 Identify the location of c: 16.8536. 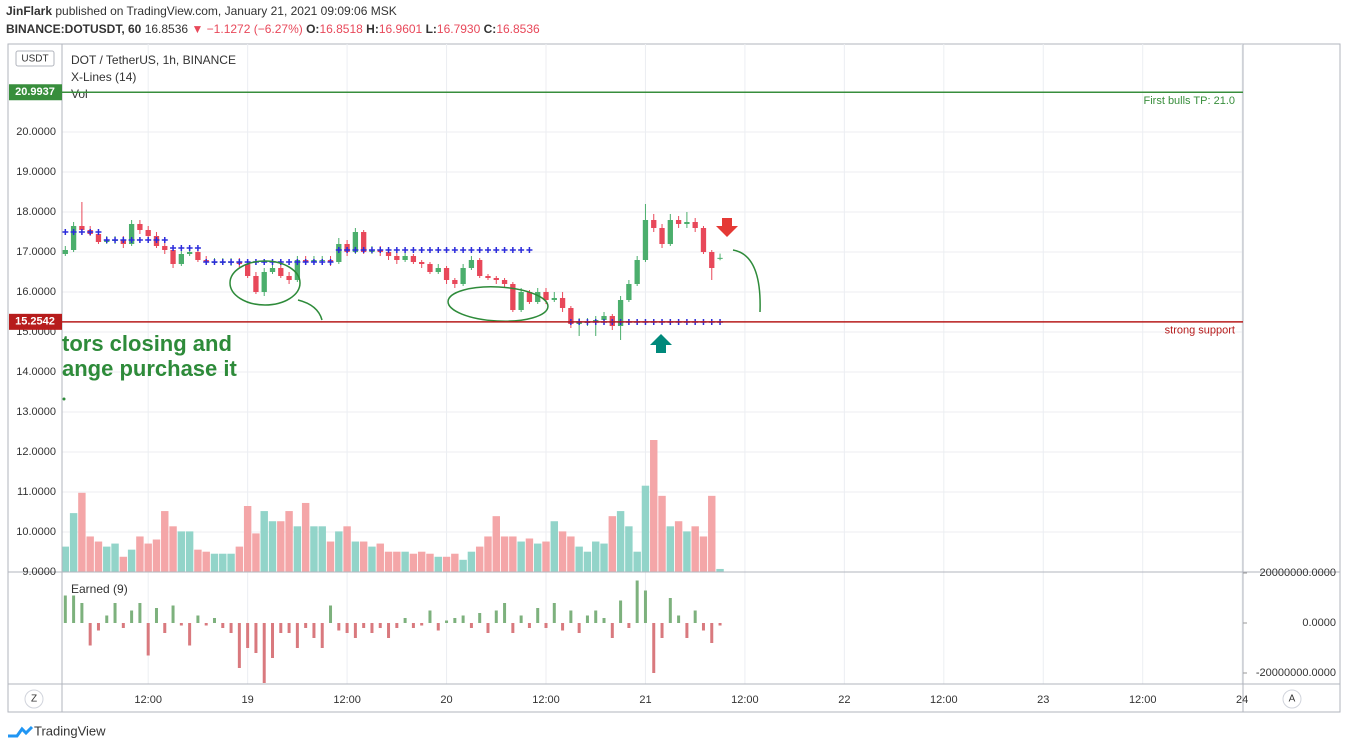
(518, 29).